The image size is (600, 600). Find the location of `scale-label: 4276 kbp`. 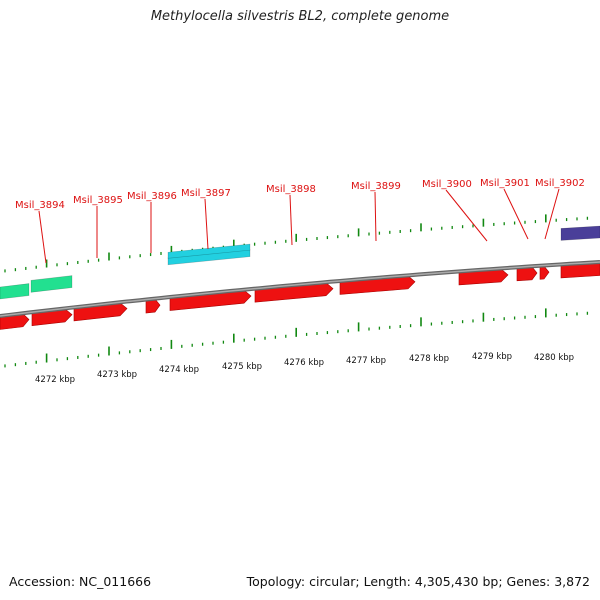

scale-label: 4276 kbp is located at coordinates (304, 363).